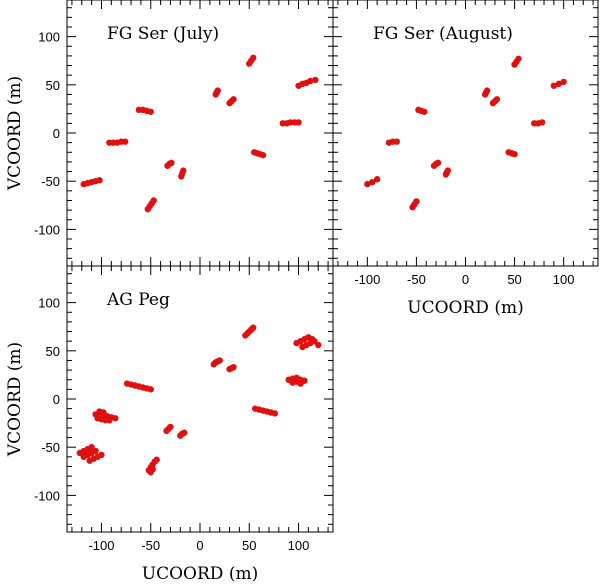 The image size is (600, 588). I want to click on panel-title: FG Ser (August), so click(443, 34).